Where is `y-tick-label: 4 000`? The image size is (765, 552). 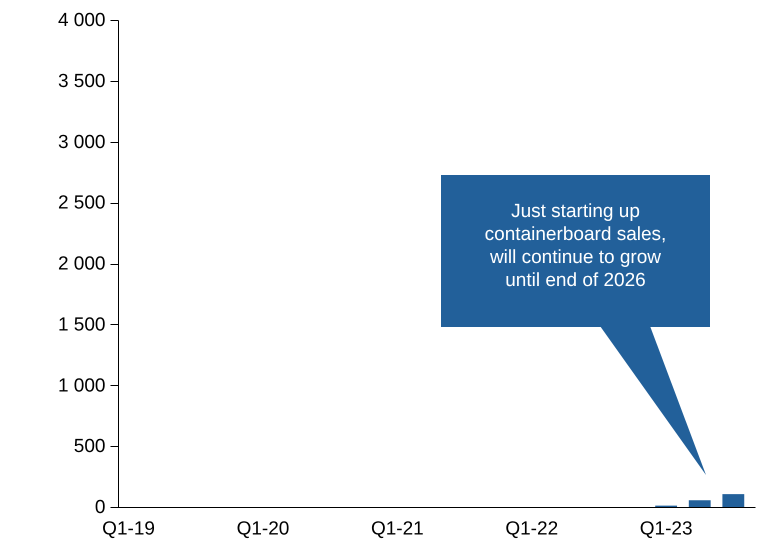
y-tick-label: 4 000 is located at coordinates (82, 20).